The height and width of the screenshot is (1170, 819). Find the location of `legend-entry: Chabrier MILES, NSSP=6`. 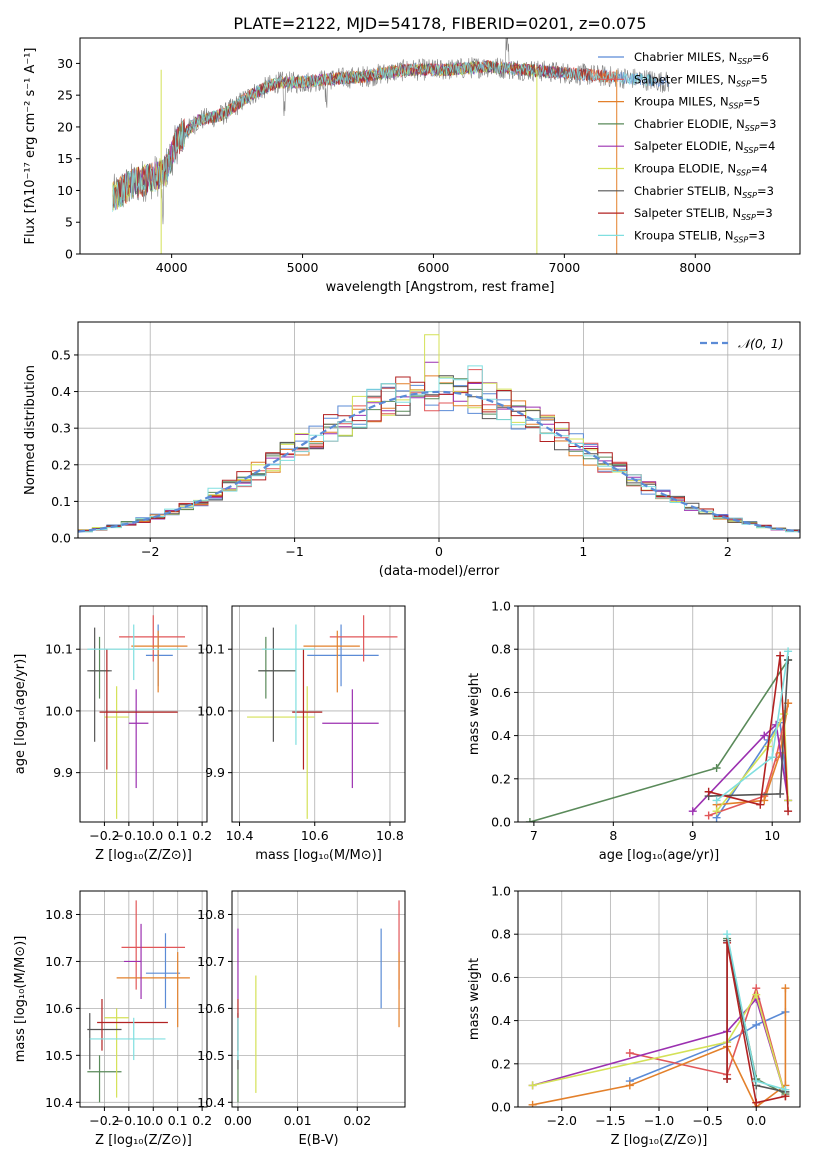

legend-entry: Chabrier MILES, NSSP=6 is located at coordinates (701, 58).